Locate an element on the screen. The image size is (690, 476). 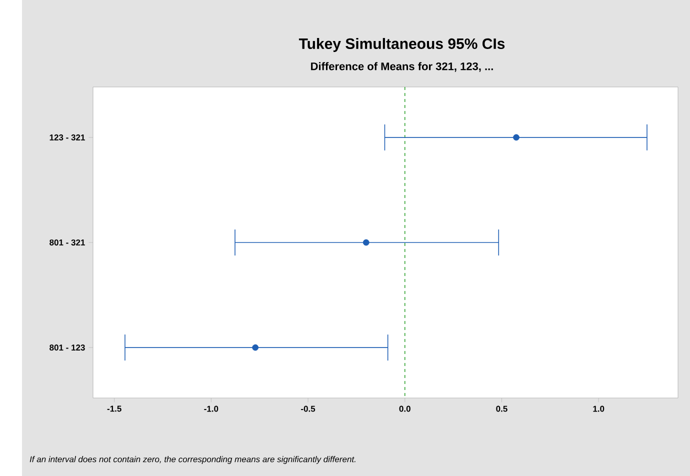
x-tick-label: 0.5 is located at coordinates (502, 409).